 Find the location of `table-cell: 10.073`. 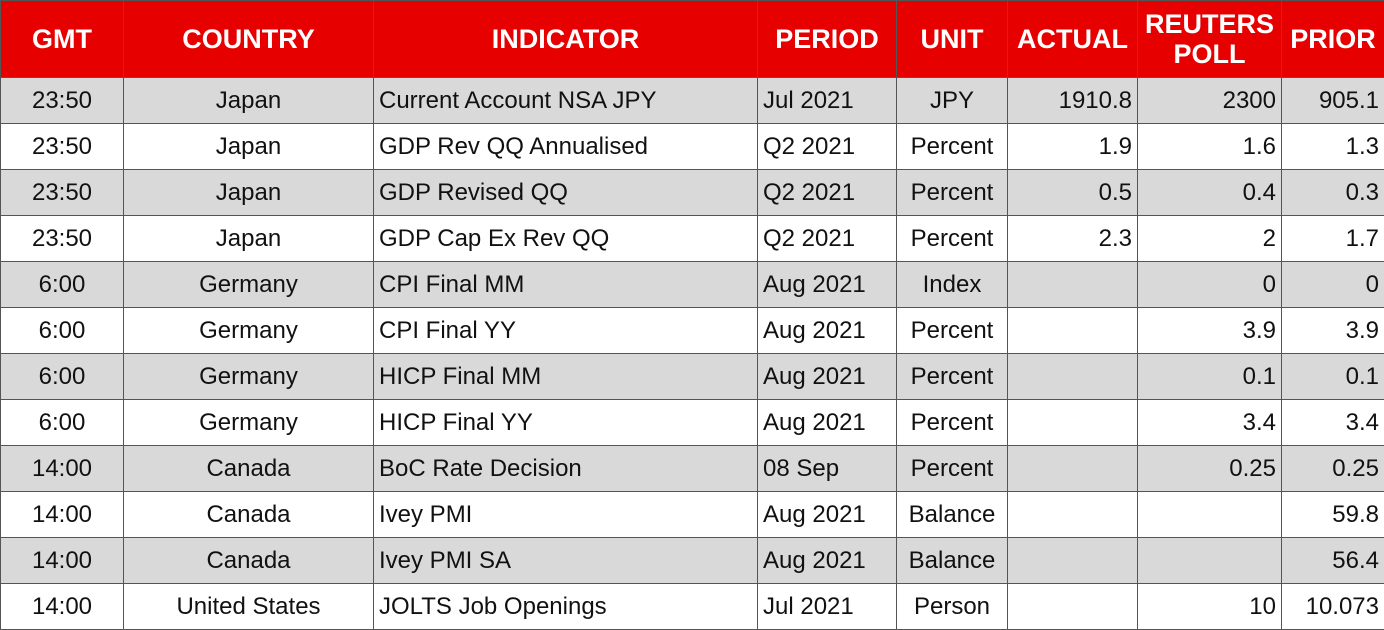

table-cell: 10.073 is located at coordinates (1333, 607).